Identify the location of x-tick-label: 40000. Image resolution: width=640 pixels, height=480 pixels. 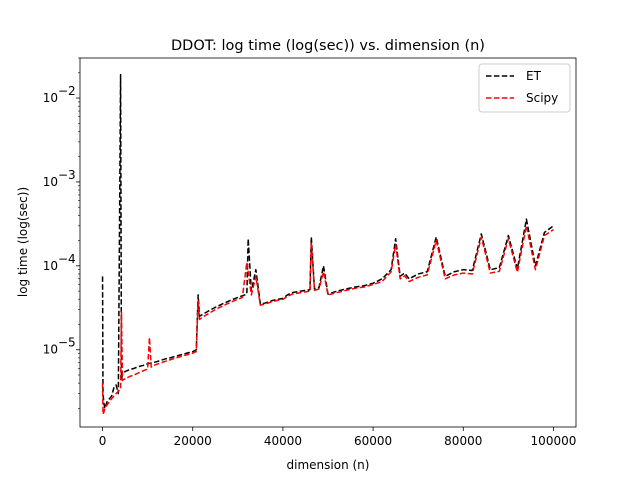
(283, 441).